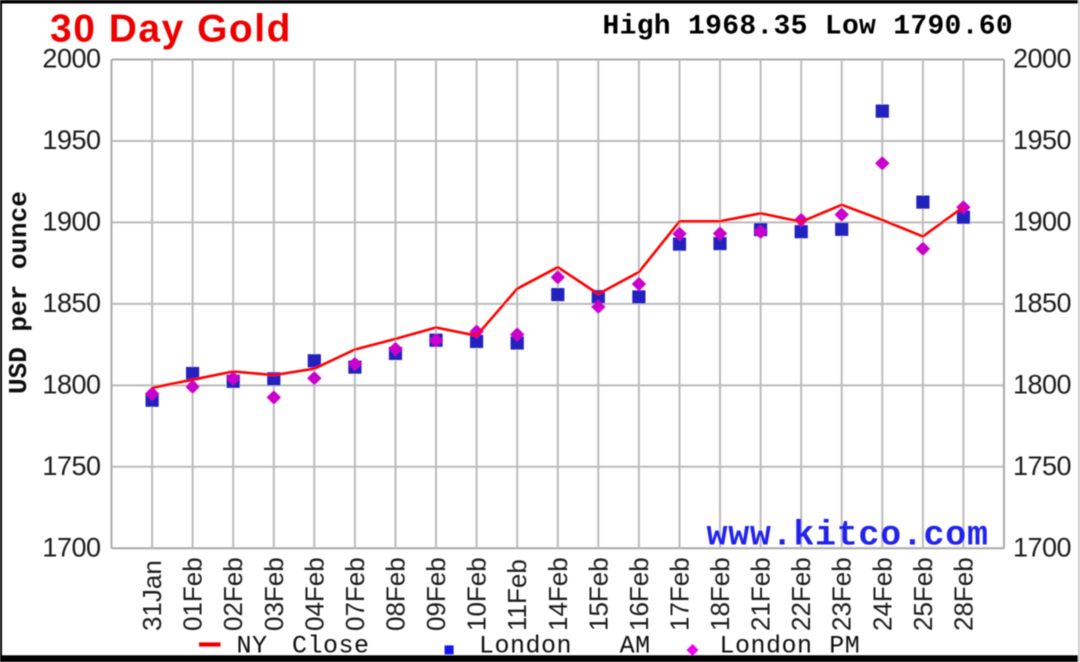 This screenshot has height=662, width=1080. What do you see at coordinates (639, 594) in the screenshot?
I see `svg-text: 16Feb` at bounding box center [639, 594].